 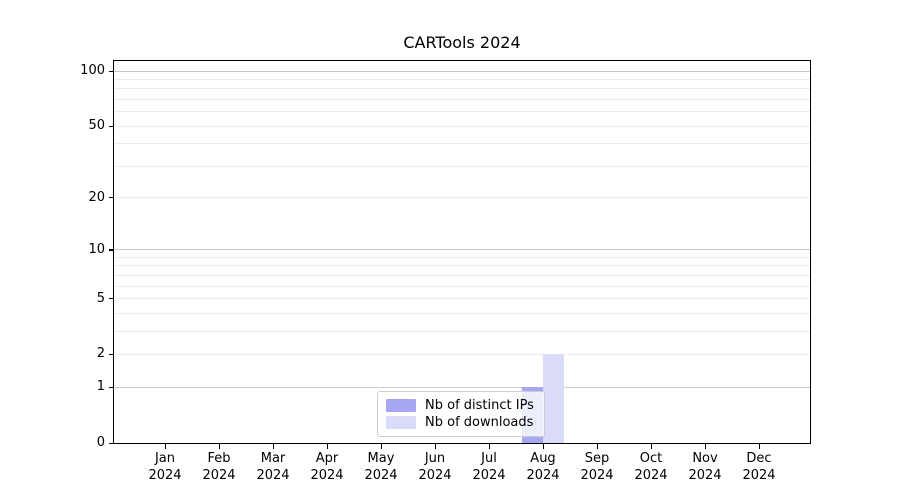 I want to click on x-tick-nov-2024, so click(x=705, y=446).